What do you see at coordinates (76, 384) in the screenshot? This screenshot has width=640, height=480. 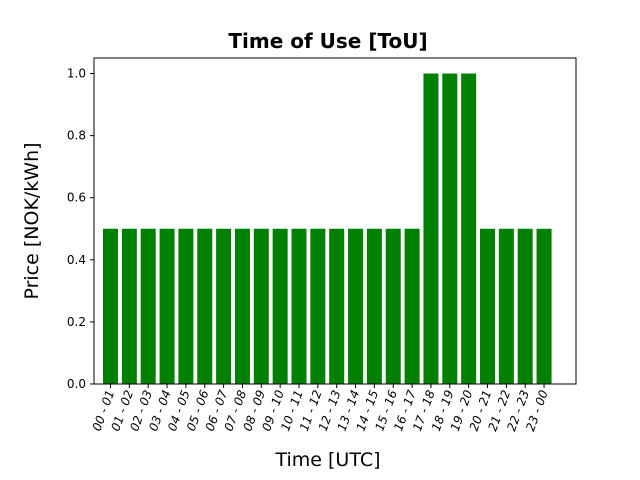 I see `y-tick-label: 0.0` at bounding box center [76, 384].